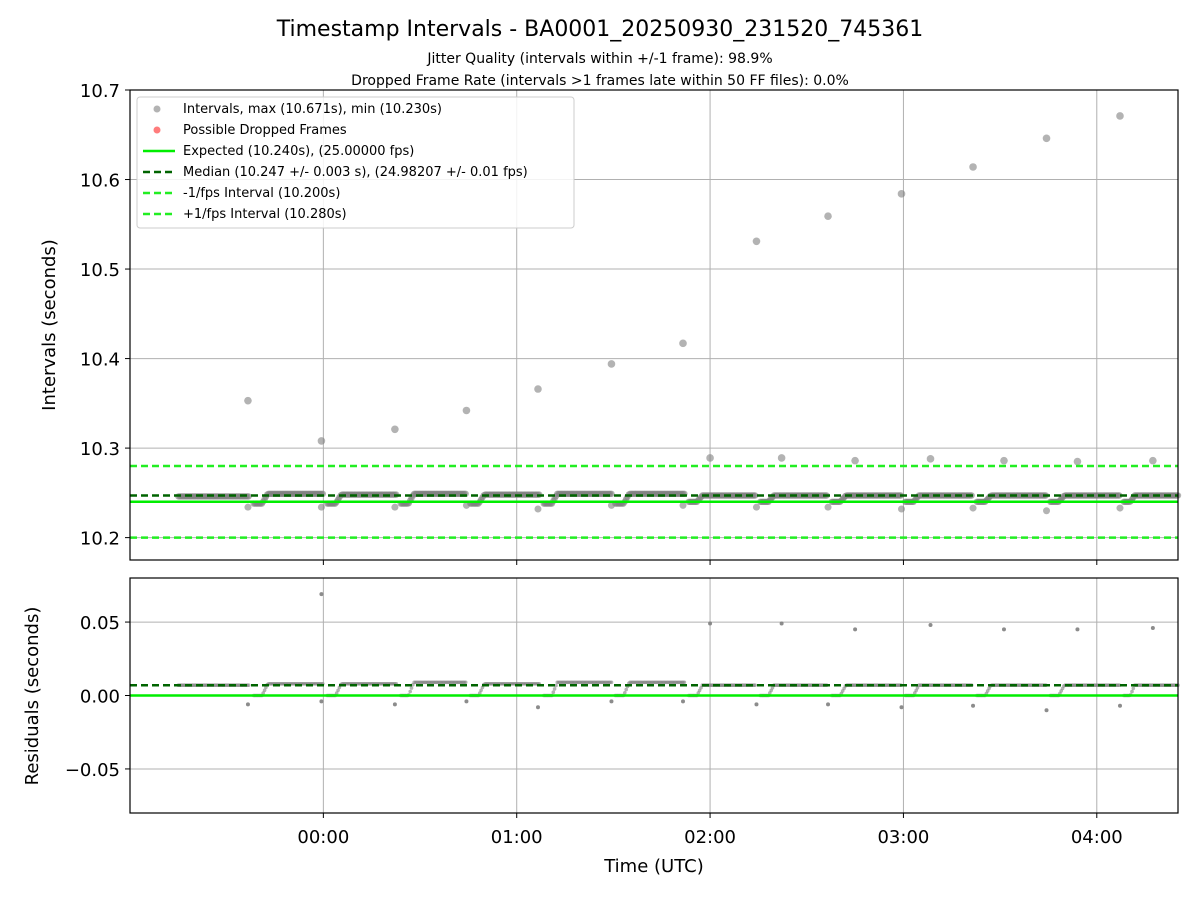  I want to click on legend-box, so click(355, 162).